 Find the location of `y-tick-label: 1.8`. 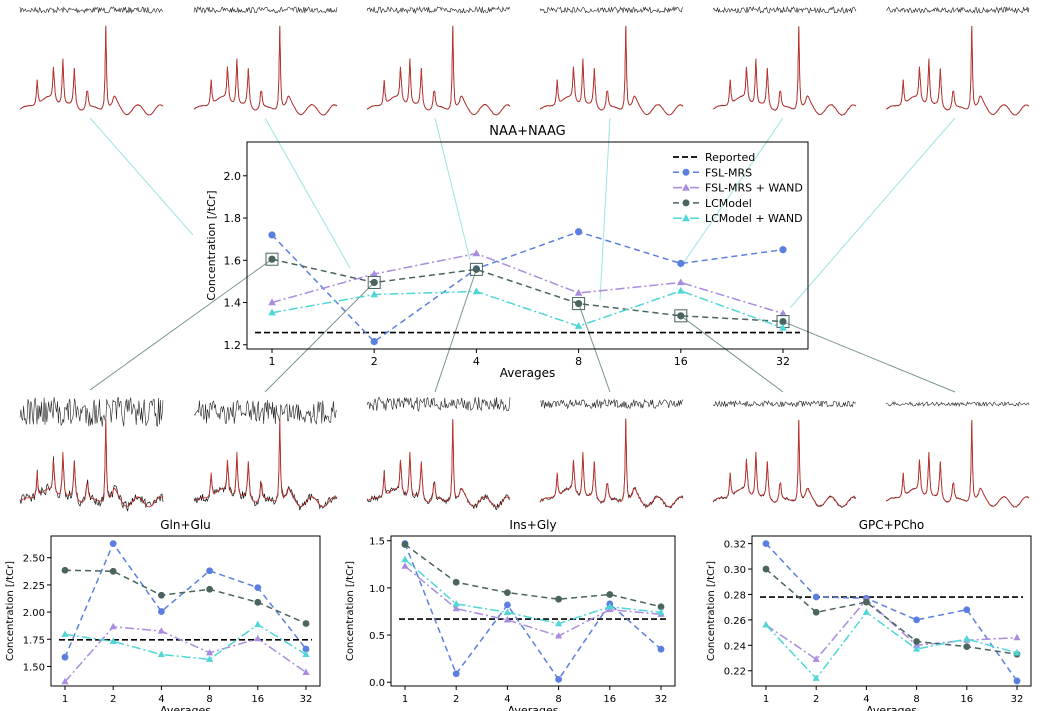

y-tick-label: 1.8 is located at coordinates (233, 218).